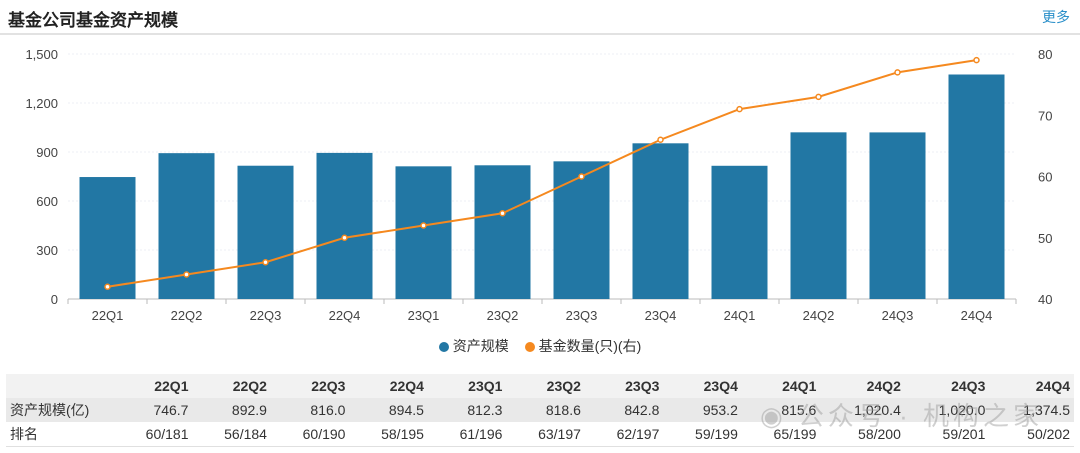 Image resolution: width=1080 pixels, height=453 pixels. I want to click on right-tick-label: 60, so click(1045, 177).